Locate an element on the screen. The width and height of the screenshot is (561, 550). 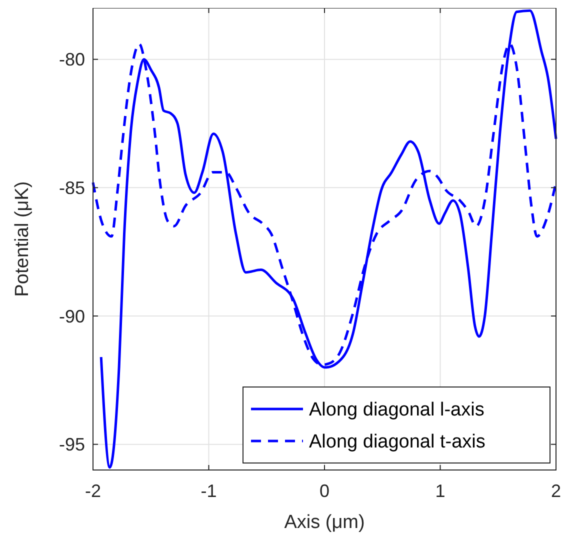
y-tick-label: -95 is located at coordinates (71, 444).